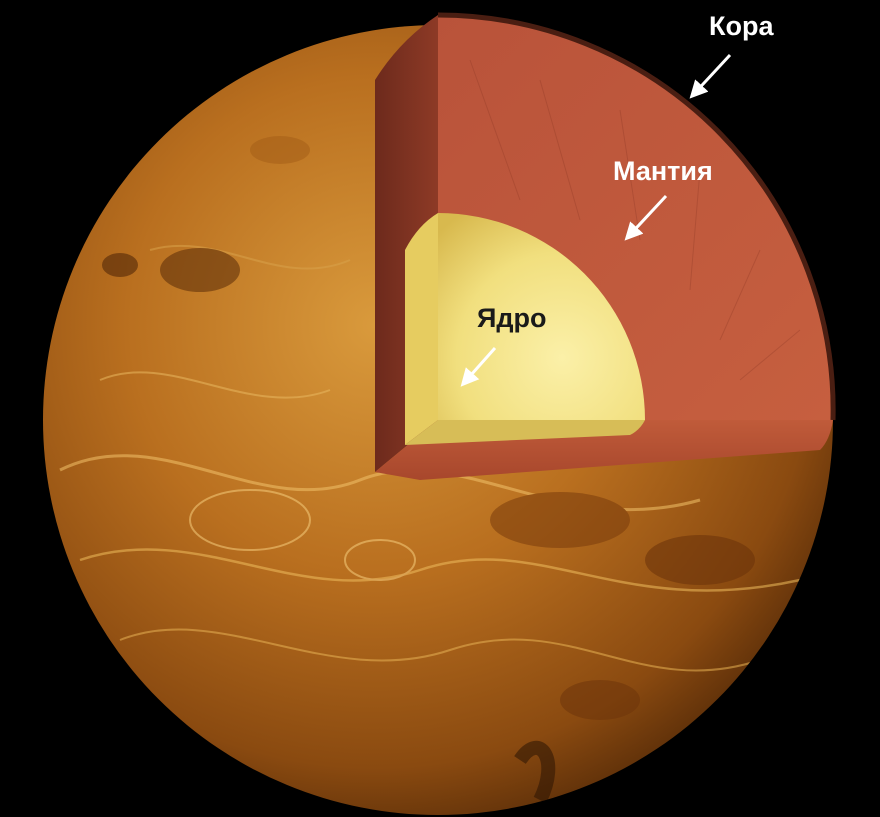  Describe the element at coordinates (741, 26) in the screenshot. I see `crust-label: Кора` at that location.